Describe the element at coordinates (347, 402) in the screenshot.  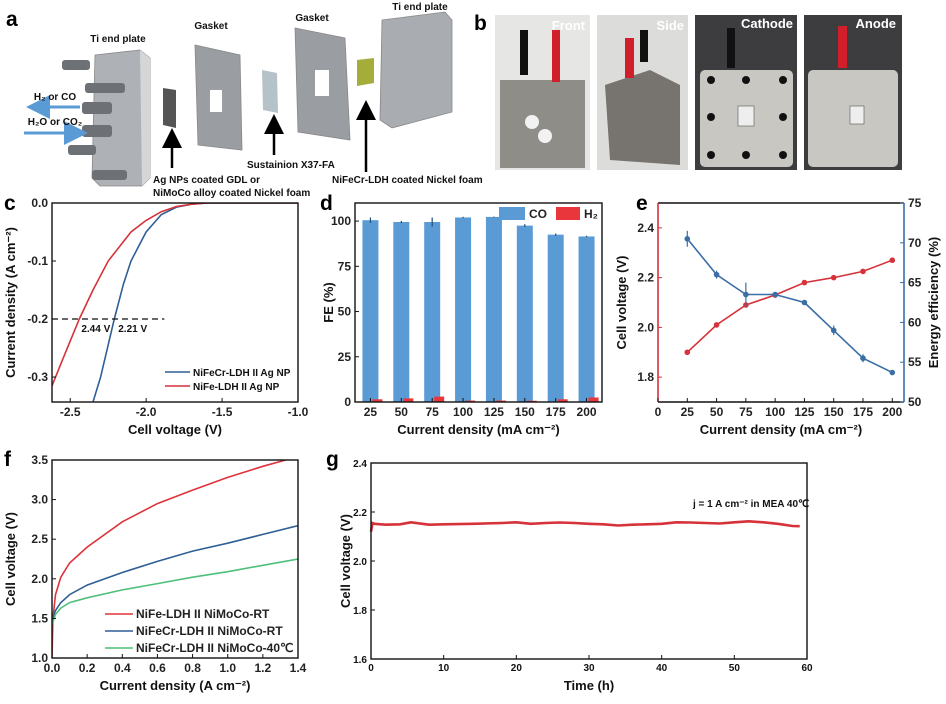
I see `y-tick-label: 0` at that location.